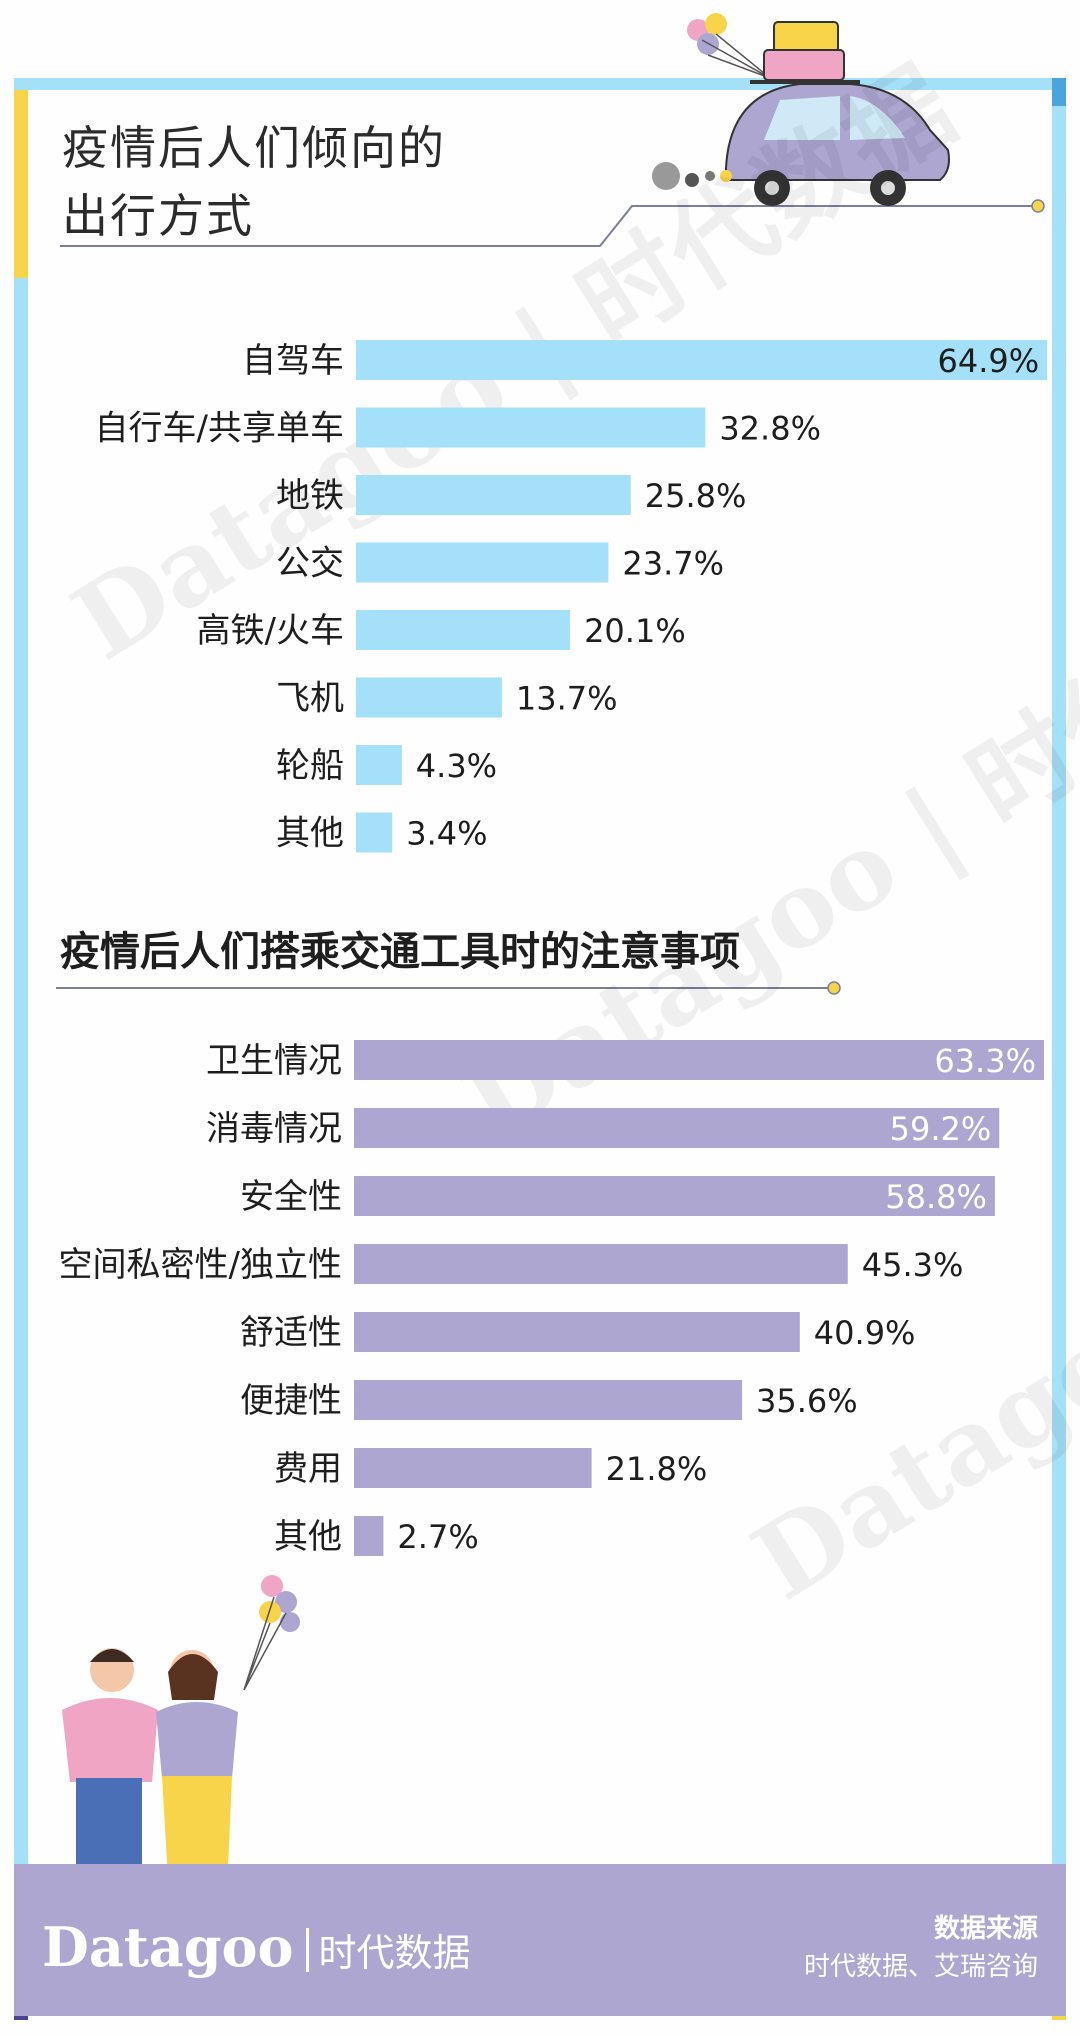 The height and width of the screenshot is (2036, 1080). What do you see at coordinates (936, 1197) in the screenshot?
I see `value-label-2: 58.8%` at bounding box center [936, 1197].